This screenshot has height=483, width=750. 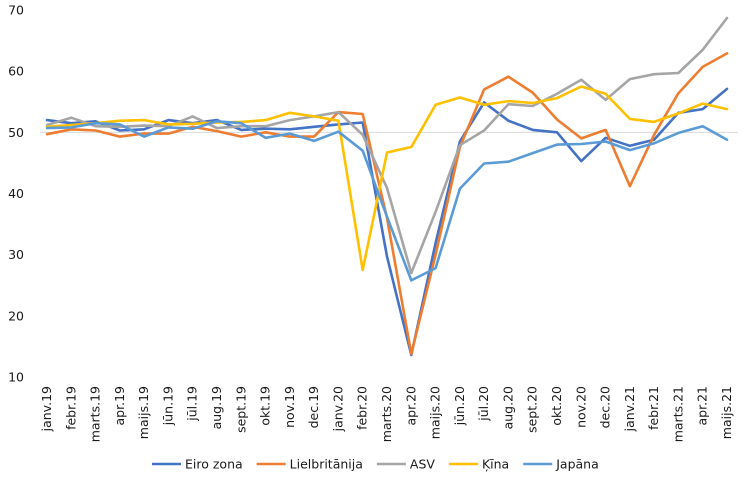 I want to click on legend-label: Ķīna, so click(x=495, y=464).